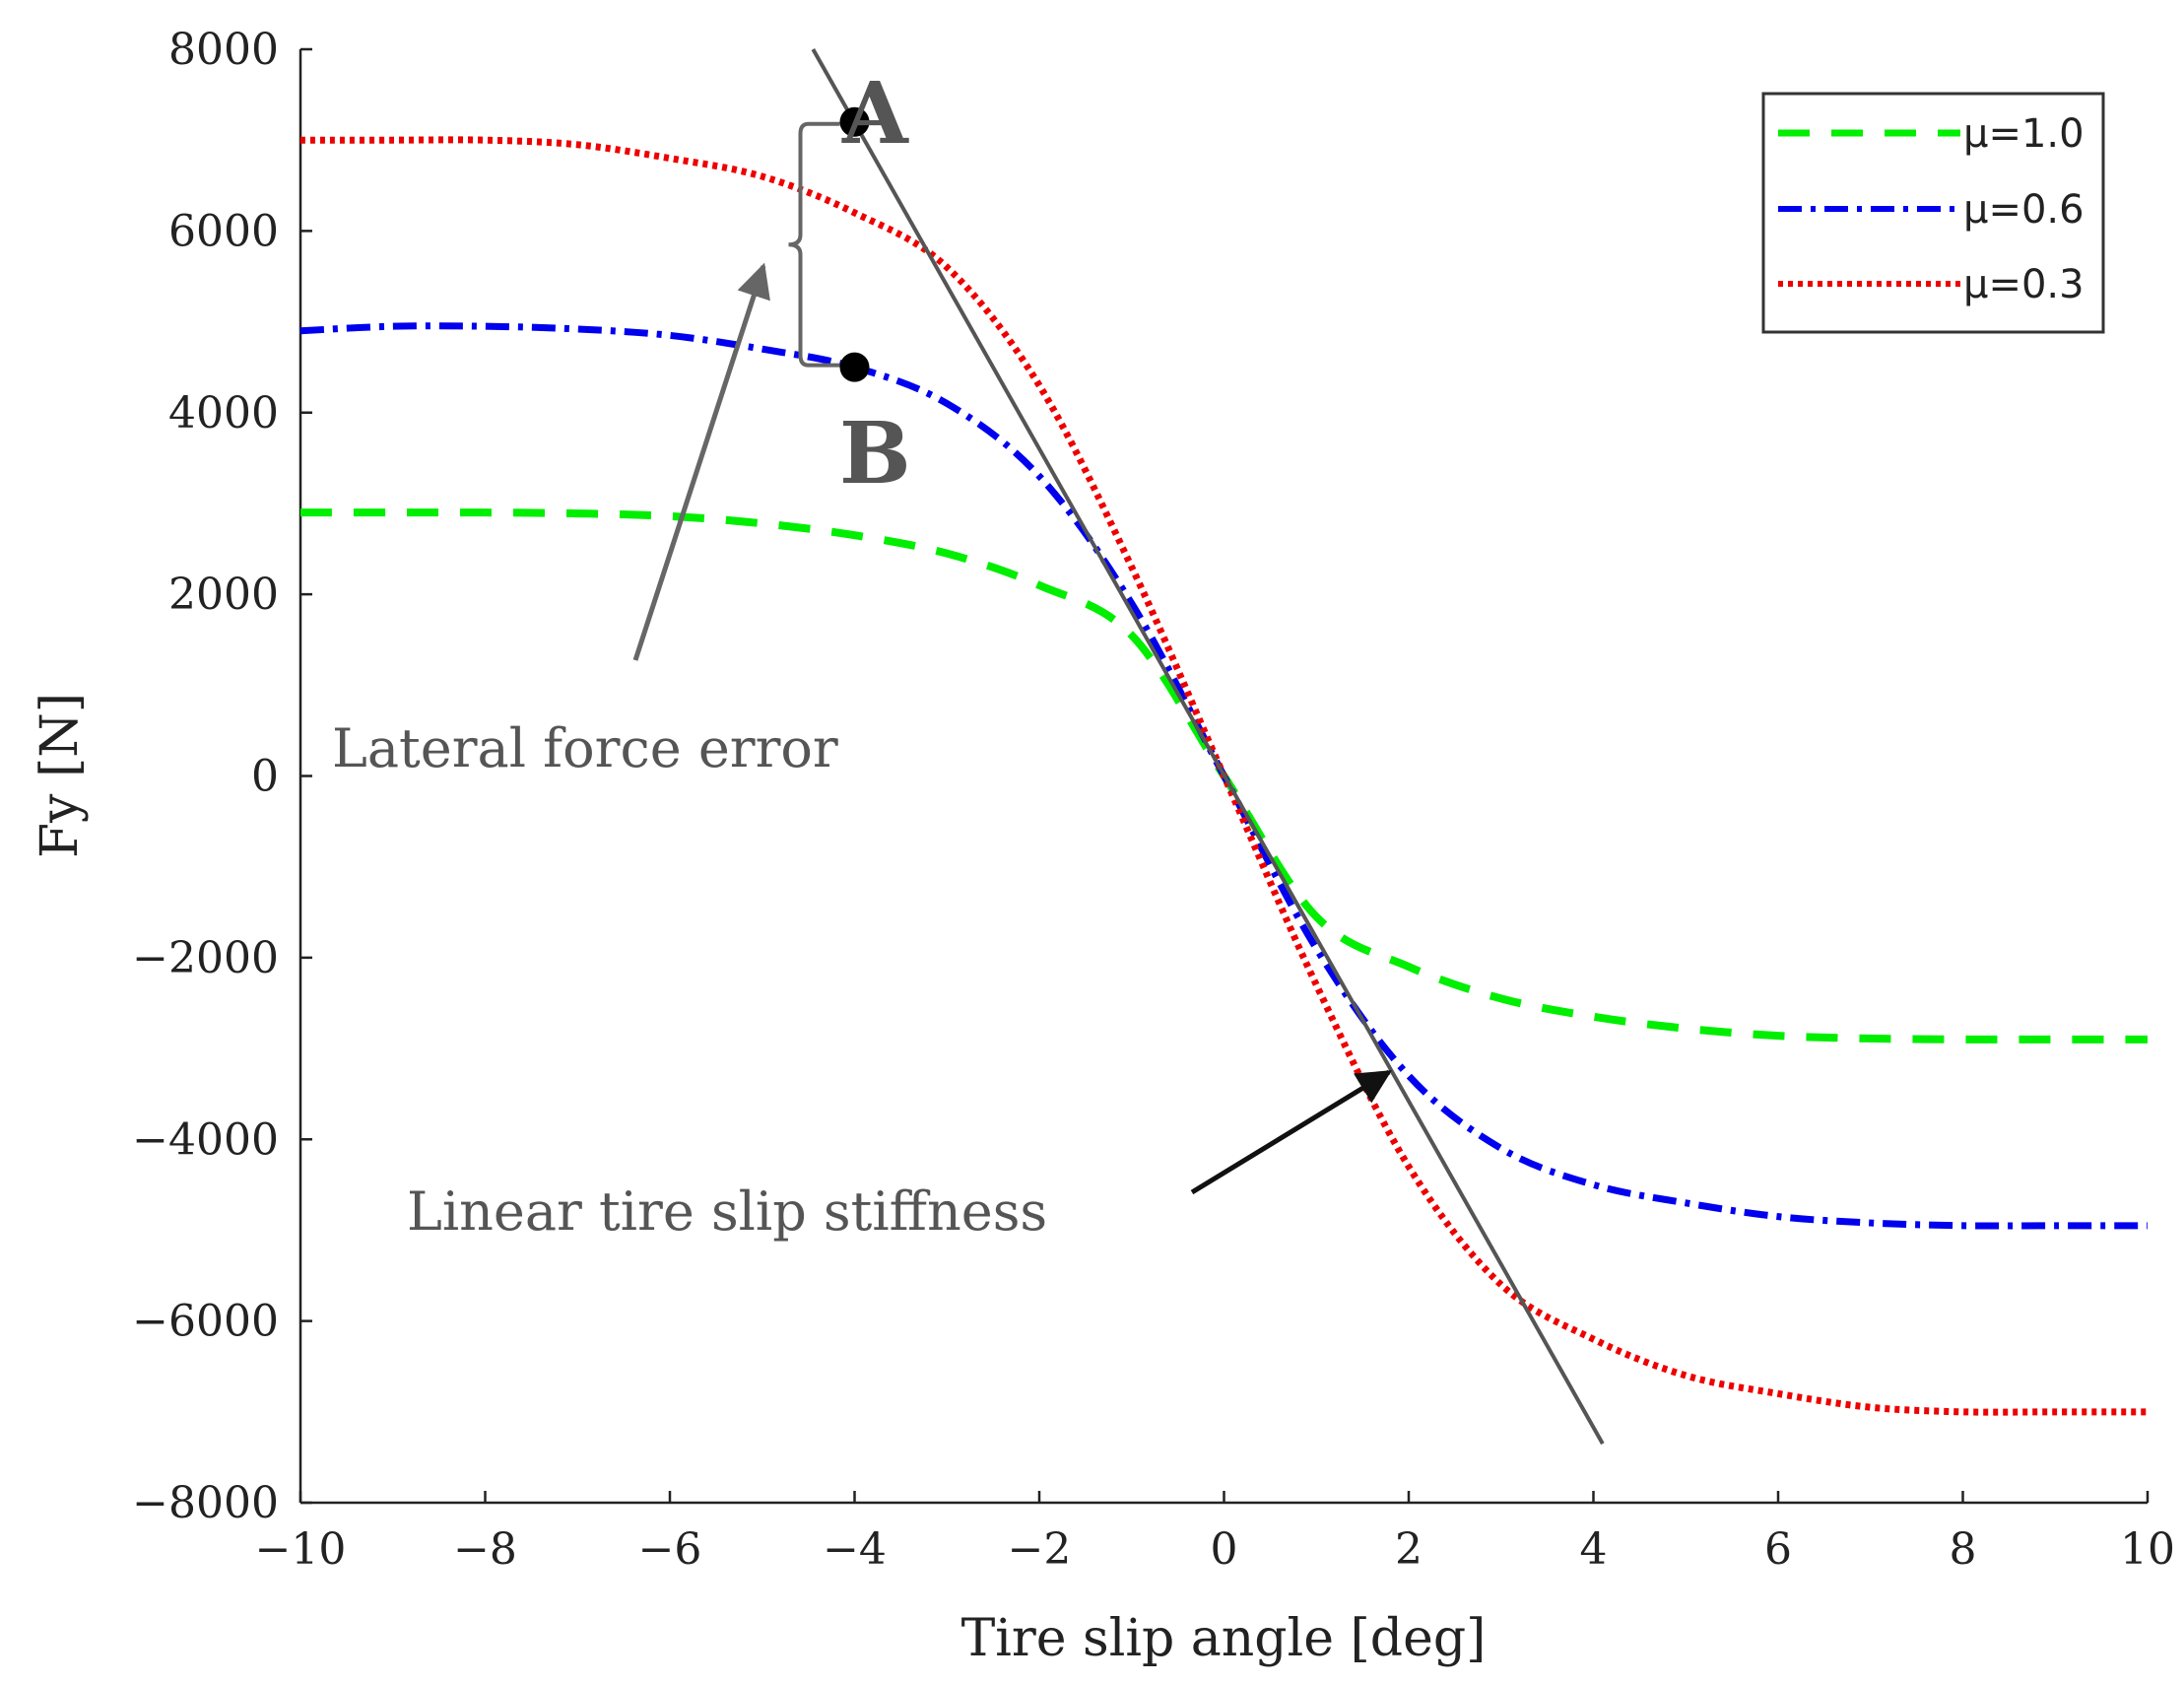 The image size is (2184, 1684). Describe the element at coordinates (854, 122) in the screenshot. I see `point-a-marker` at that location.